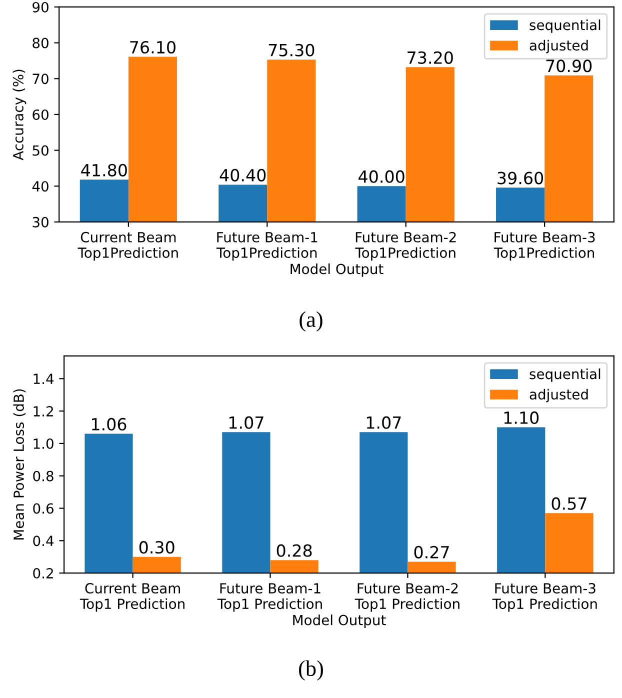 The height and width of the screenshot is (698, 622). What do you see at coordinates (43, 411) in the screenshot?
I see `y-tick-label: 1.2` at bounding box center [43, 411].